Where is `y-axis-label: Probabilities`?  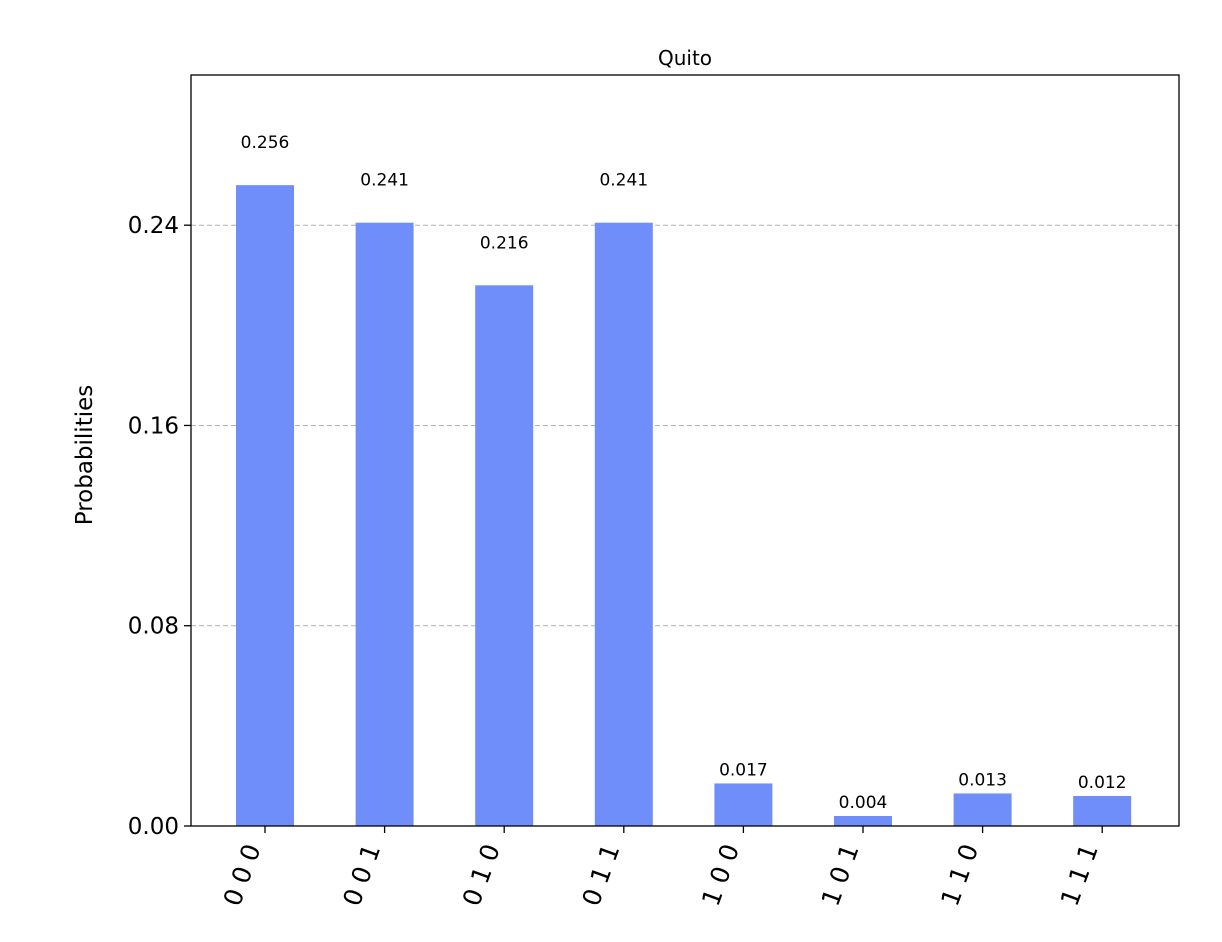 y-axis-label: Probabilities is located at coordinates (85, 455).